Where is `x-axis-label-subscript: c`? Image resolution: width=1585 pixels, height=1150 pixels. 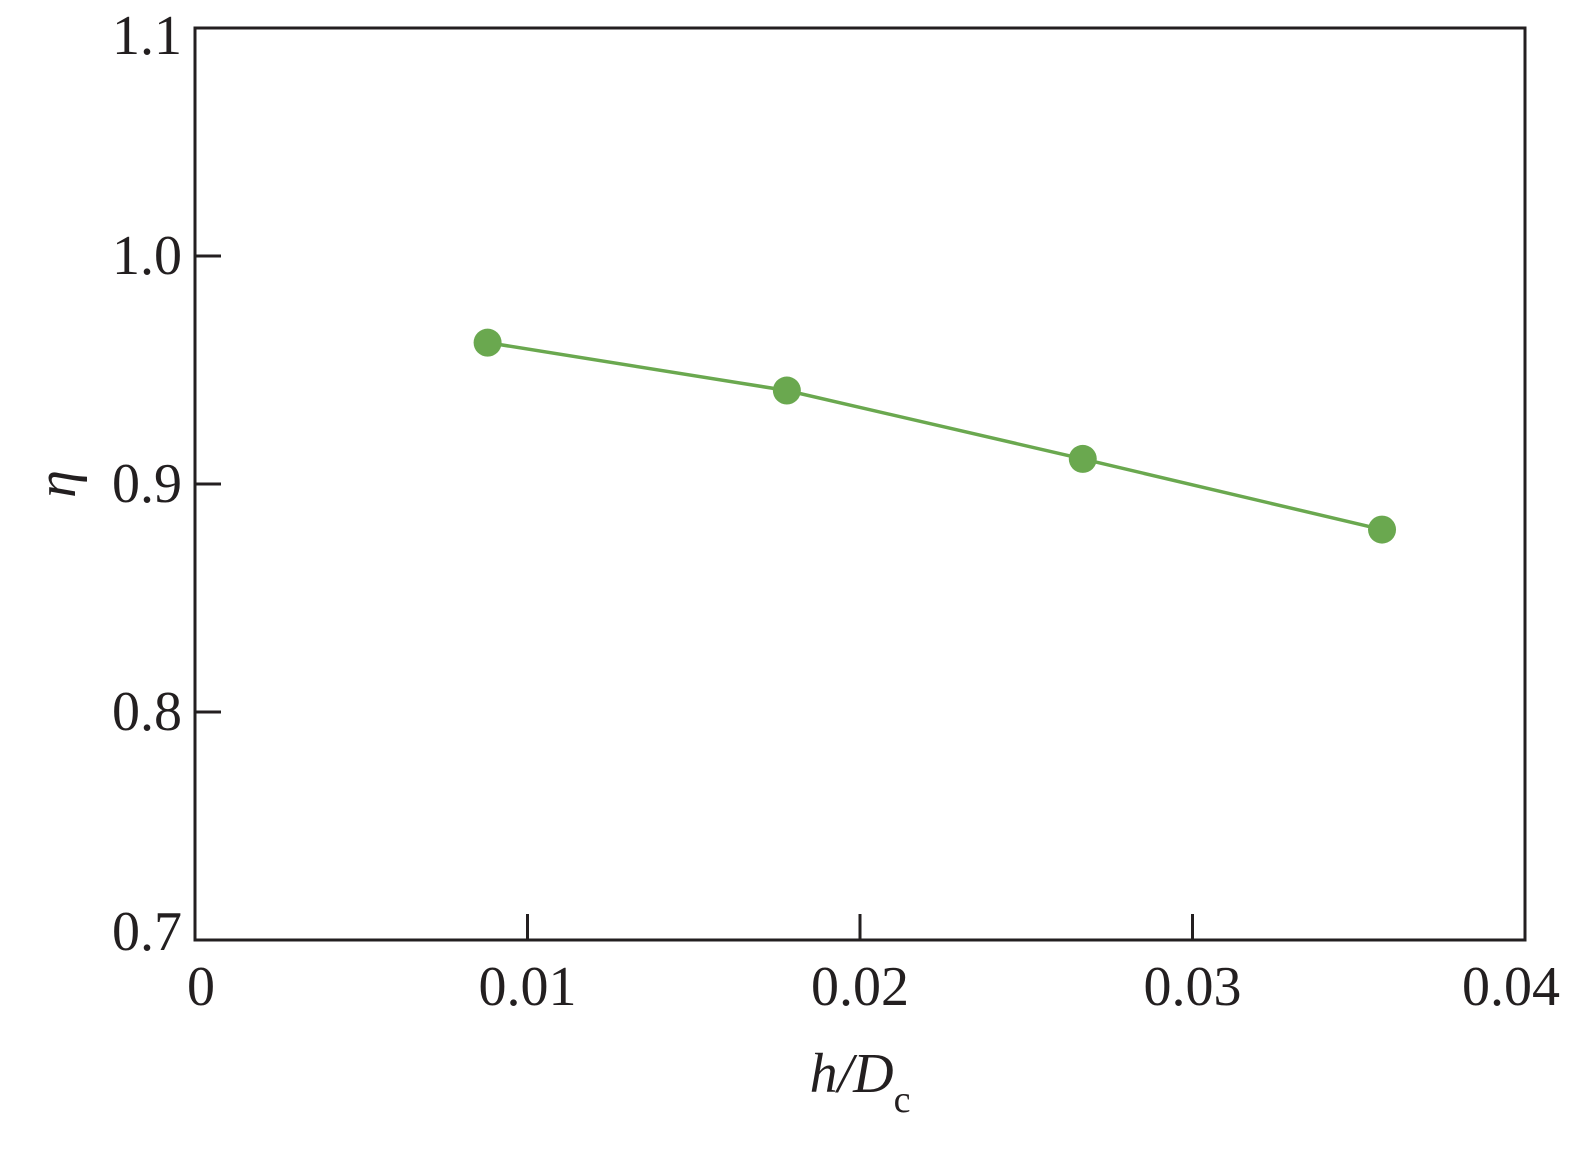 x-axis-label-subscript: c is located at coordinates (902, 1100).